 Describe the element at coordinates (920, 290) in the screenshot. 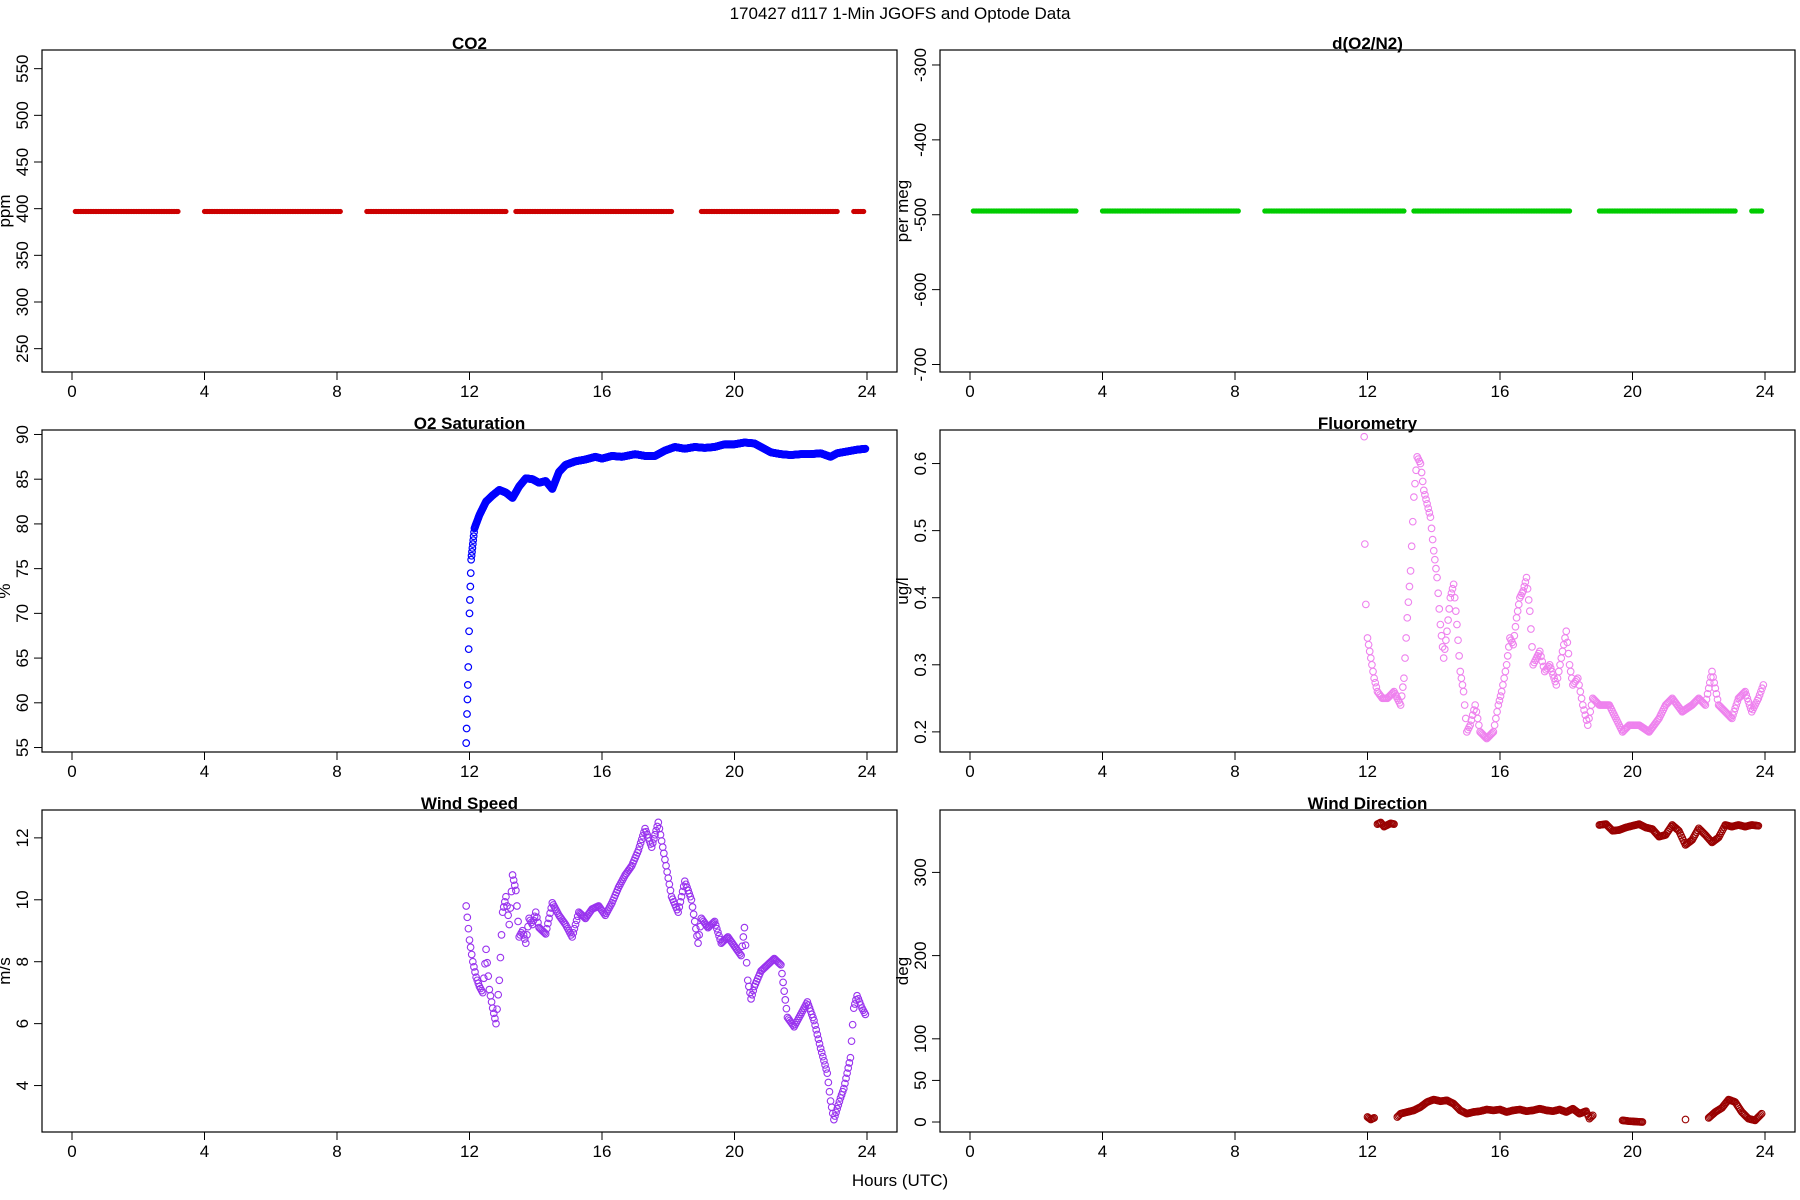

I see `y-tick-label: -600` at that location.